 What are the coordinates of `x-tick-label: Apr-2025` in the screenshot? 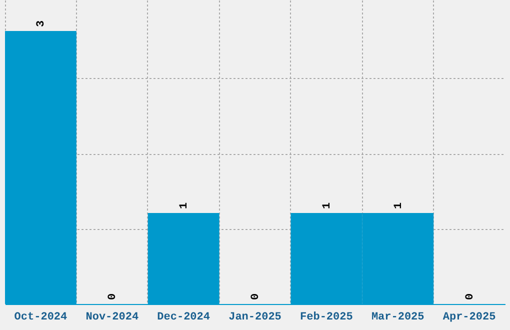 It's located at (469, 318).